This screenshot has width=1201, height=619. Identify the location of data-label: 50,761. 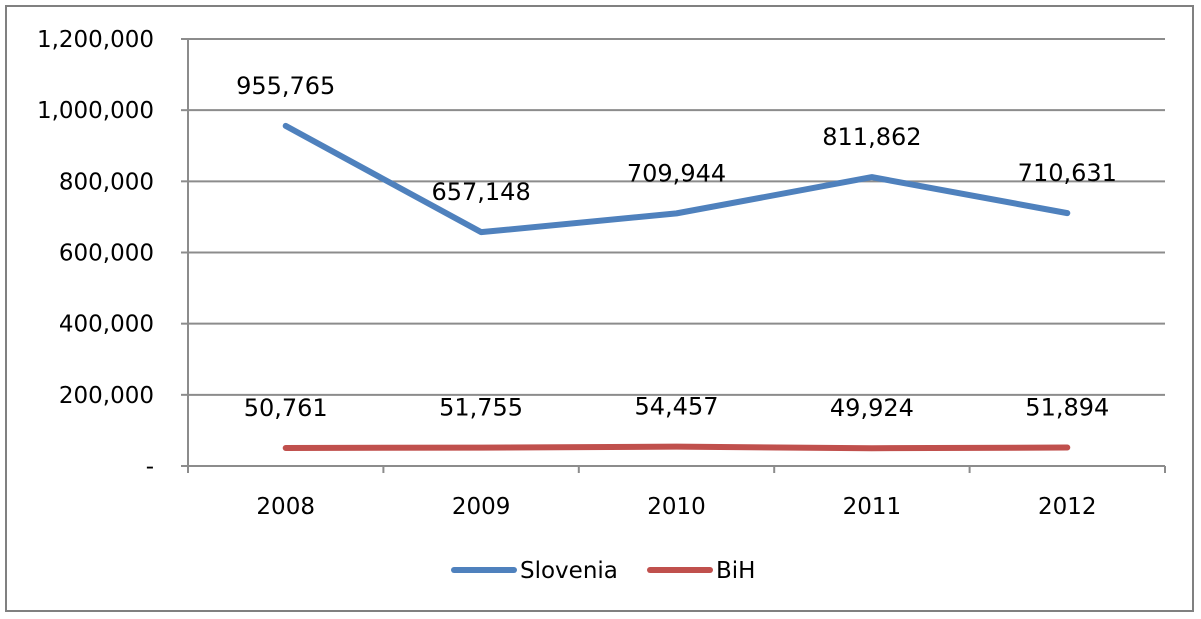
(286, 408).